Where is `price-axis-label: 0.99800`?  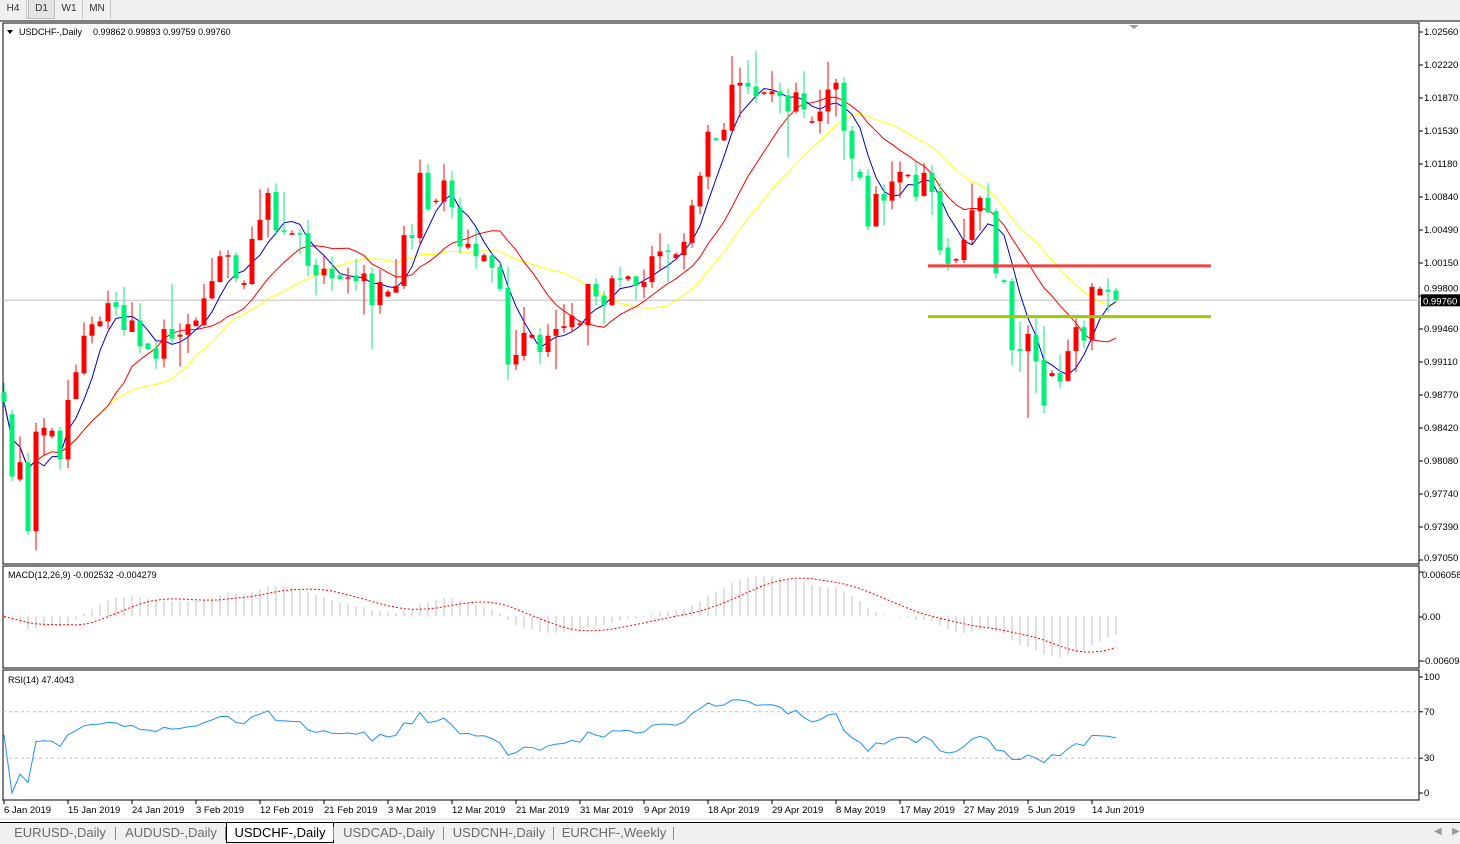 price-axis-label: 0.99800 is located at coordinates (1441, 288).